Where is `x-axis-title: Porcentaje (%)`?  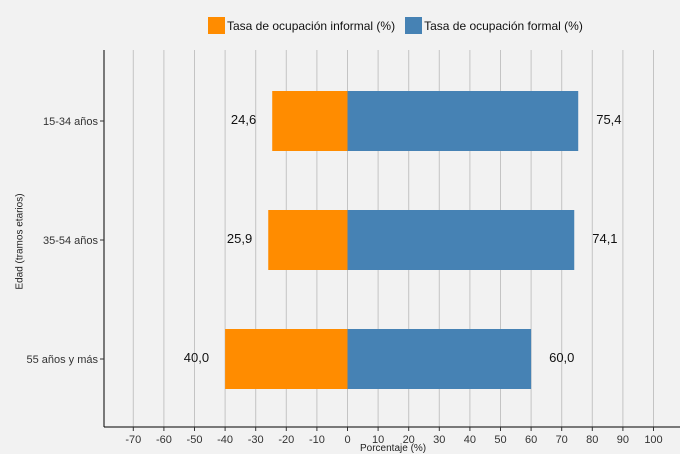 x-axis-title: Porcentaje (%) is located at coordinates (393, 448).